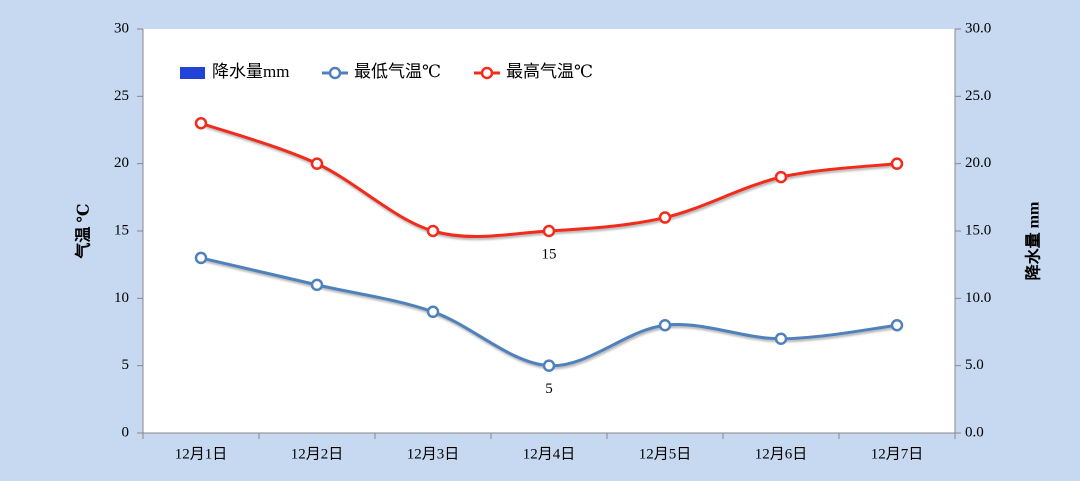 This screenshot has height=481, width=1080. What do you see at coordinates (665, 454) in the screenshot?
I see `x-tick-label: 12月5日` at bounding box center [665, 454].